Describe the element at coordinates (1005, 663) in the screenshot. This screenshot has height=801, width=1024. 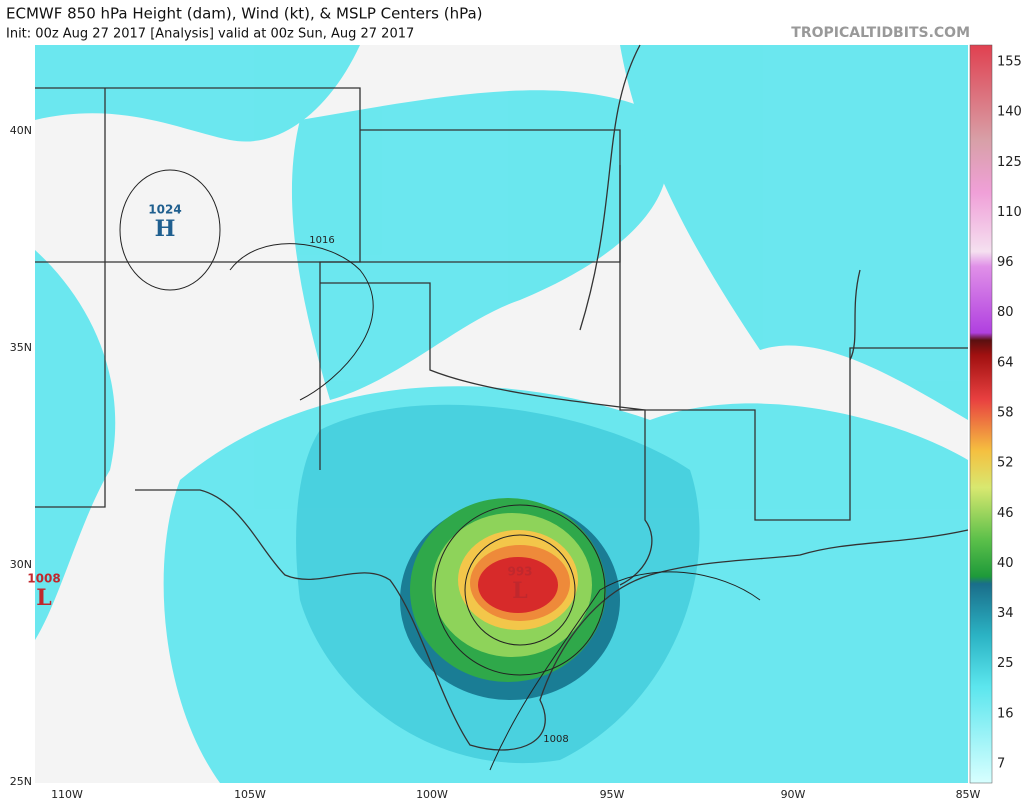
I see `colorbar-label: 25` at that location.